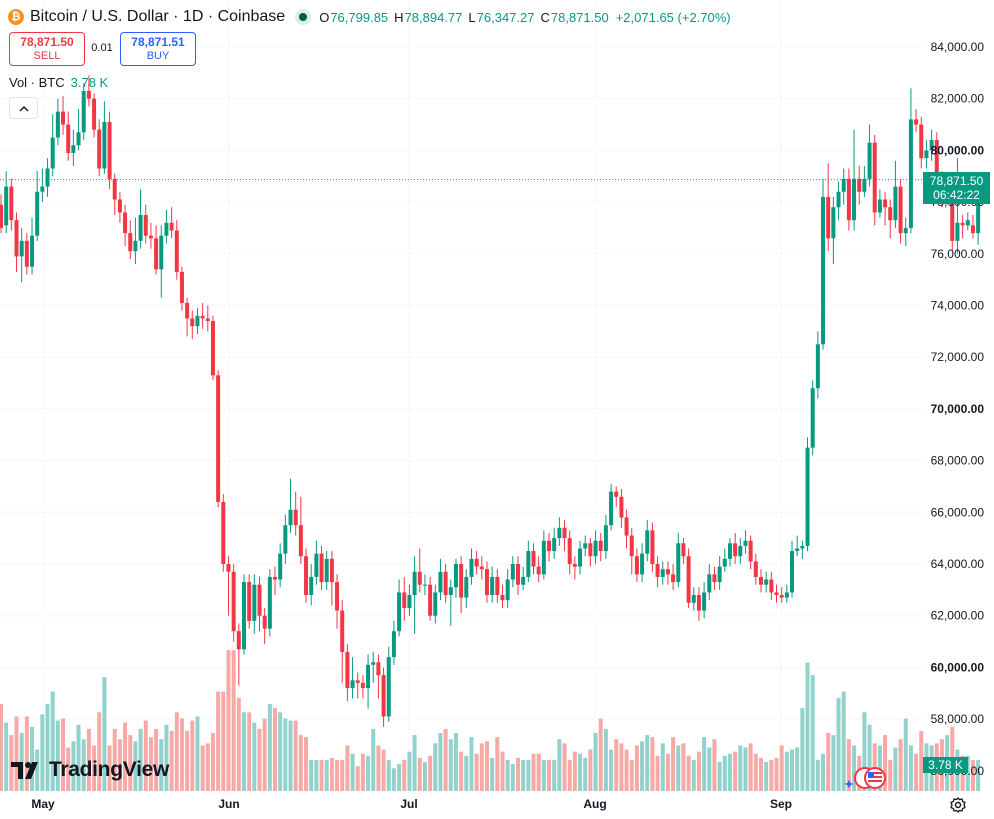 The image size is (994, 819). I want to click on buy-button: 78,871.51 BUY, so click(158, 49).